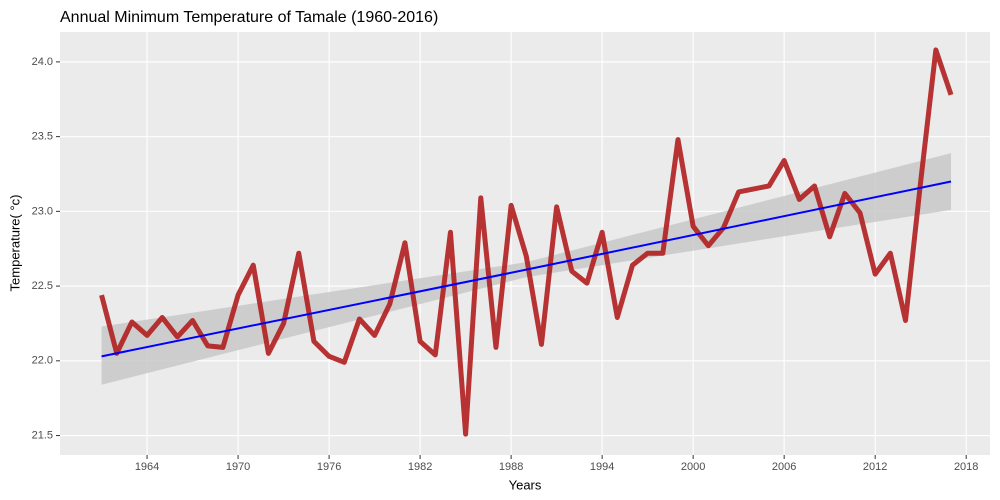 Image resolution: width=1000 pixels, height=500 pixels. Describe the element at coordinates (329, 467) in the screenshot. I see `x-tick-label: 1976` at that location.